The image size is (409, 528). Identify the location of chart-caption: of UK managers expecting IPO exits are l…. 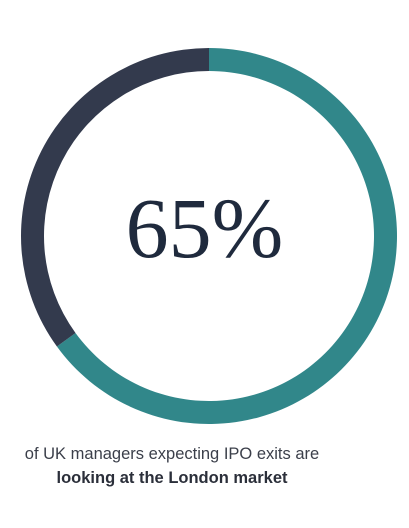
(172, 466).